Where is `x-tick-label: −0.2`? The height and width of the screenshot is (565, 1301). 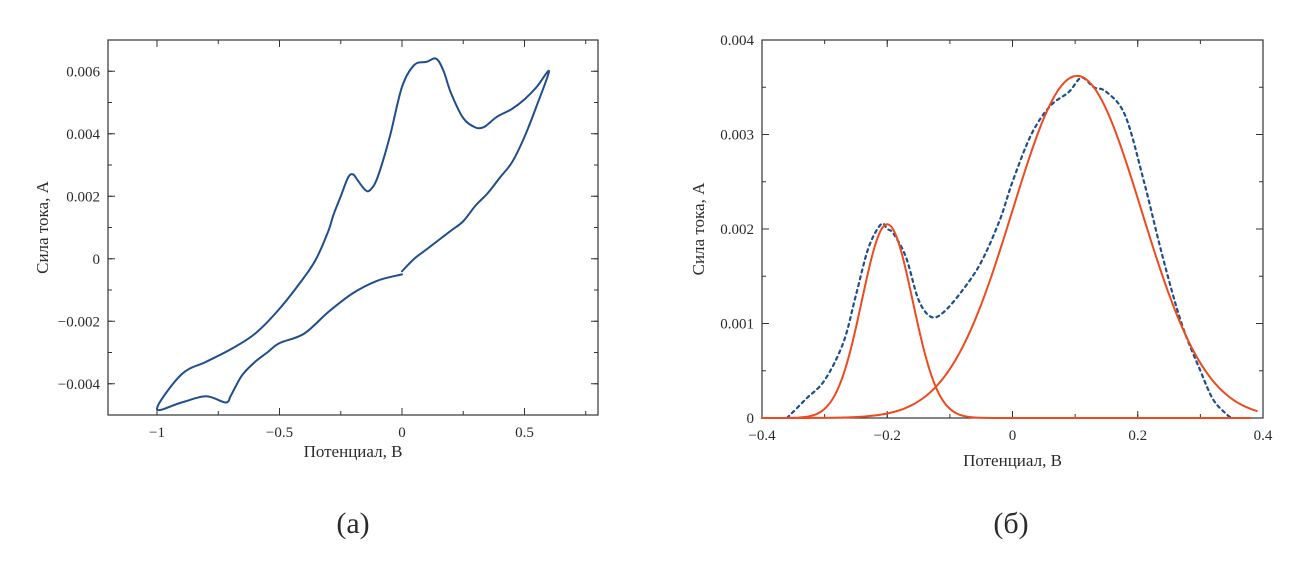 x-tick-label: −0.2 is located at coordinates (887, 436).